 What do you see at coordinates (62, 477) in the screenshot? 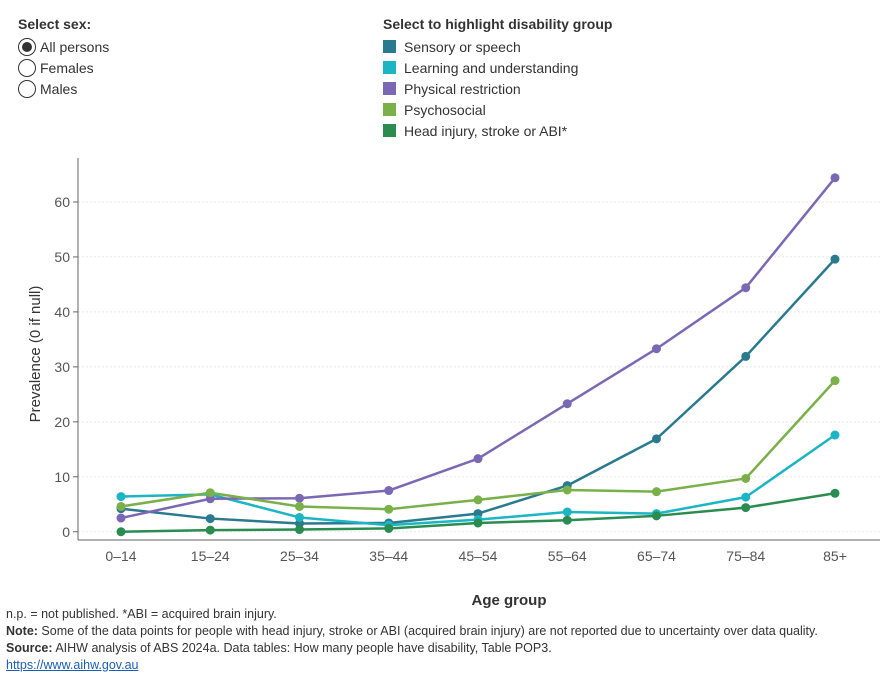
I see `y-tick-label: 10` at bounding box center [62, 477].